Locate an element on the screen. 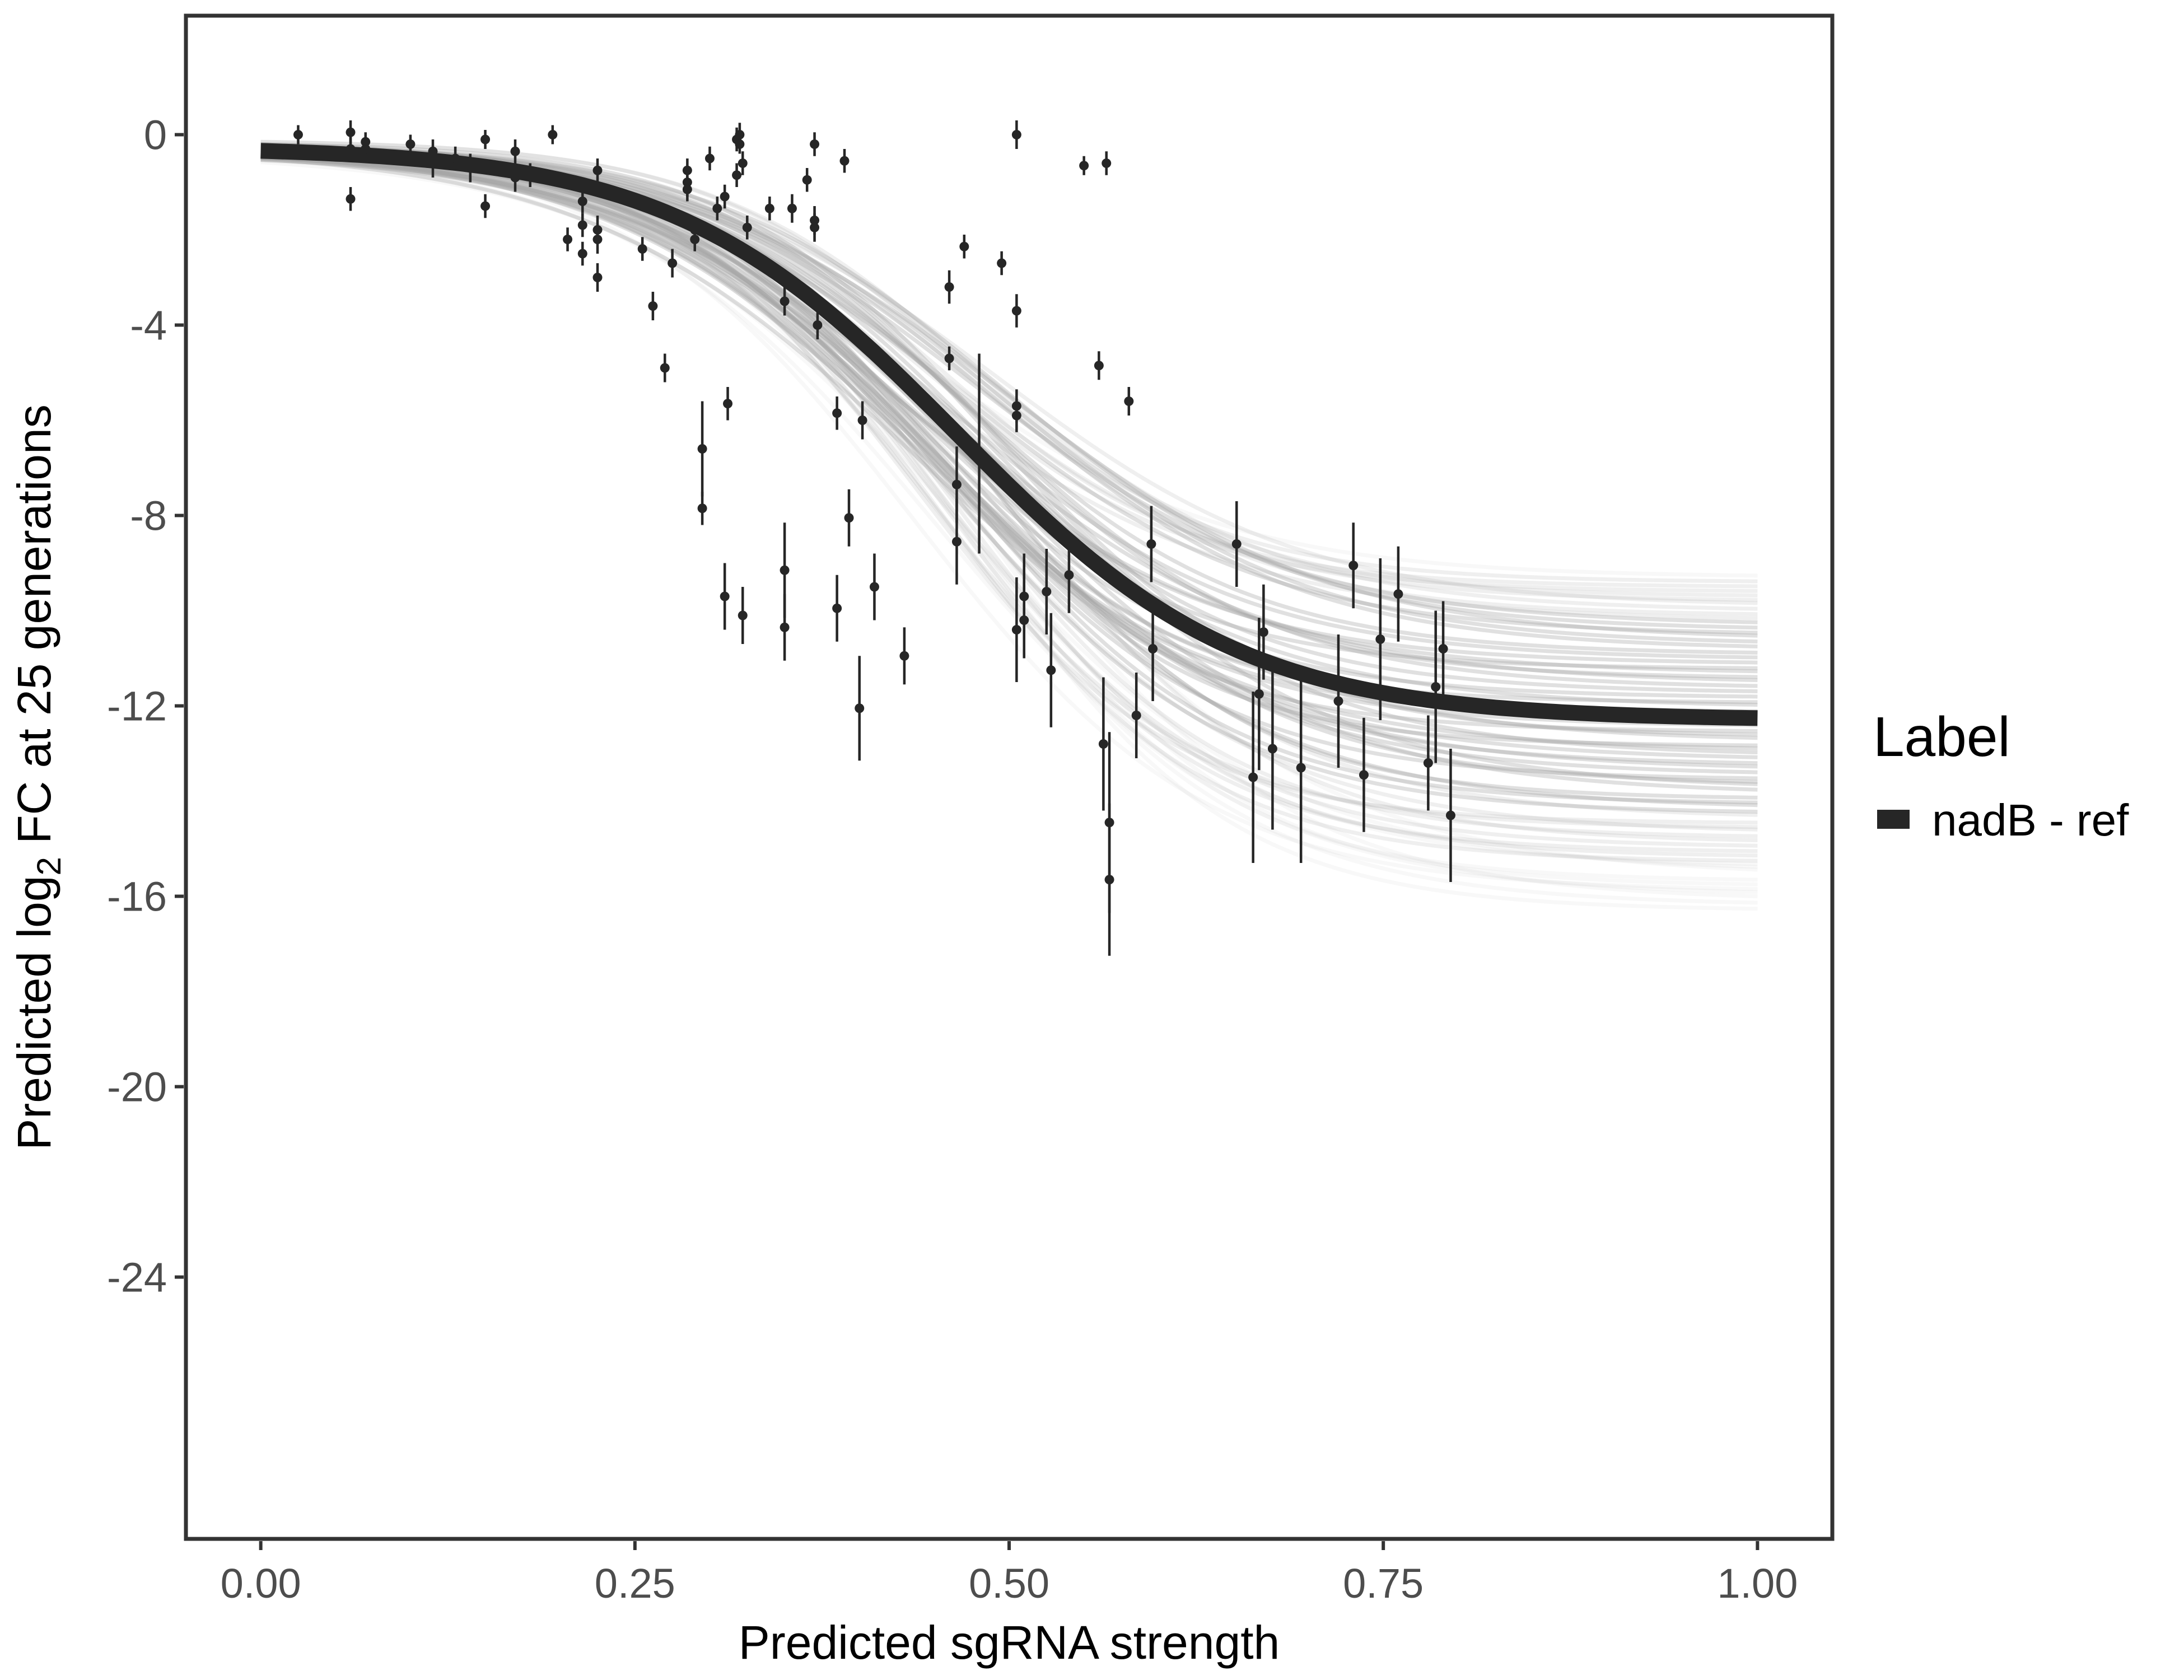 This screenshot has width=2184, height=1680. legend-label-nadb-ref: nadB - ref is located at coordinates (2031, 820).